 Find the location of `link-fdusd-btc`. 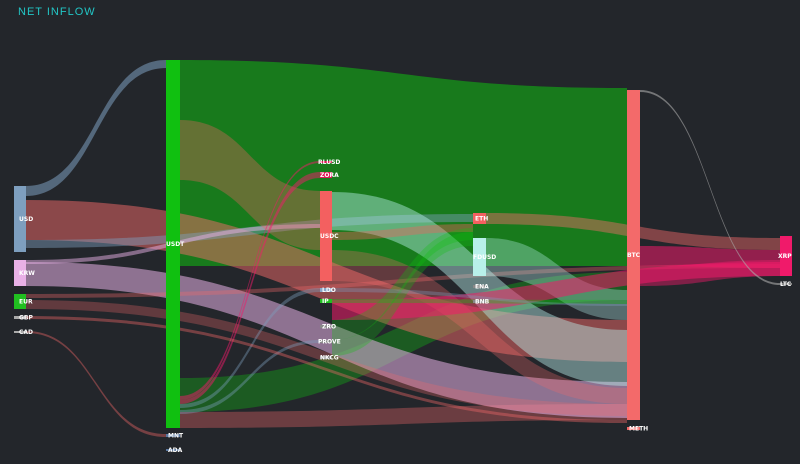

link-fdusd-btc is located at coordinates (556, 279).